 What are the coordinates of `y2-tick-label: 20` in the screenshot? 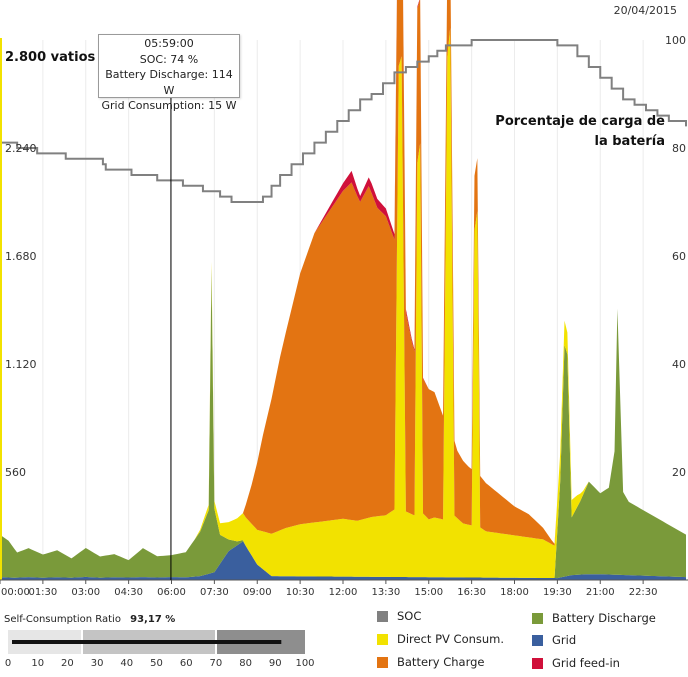 It's located at (679, 472).